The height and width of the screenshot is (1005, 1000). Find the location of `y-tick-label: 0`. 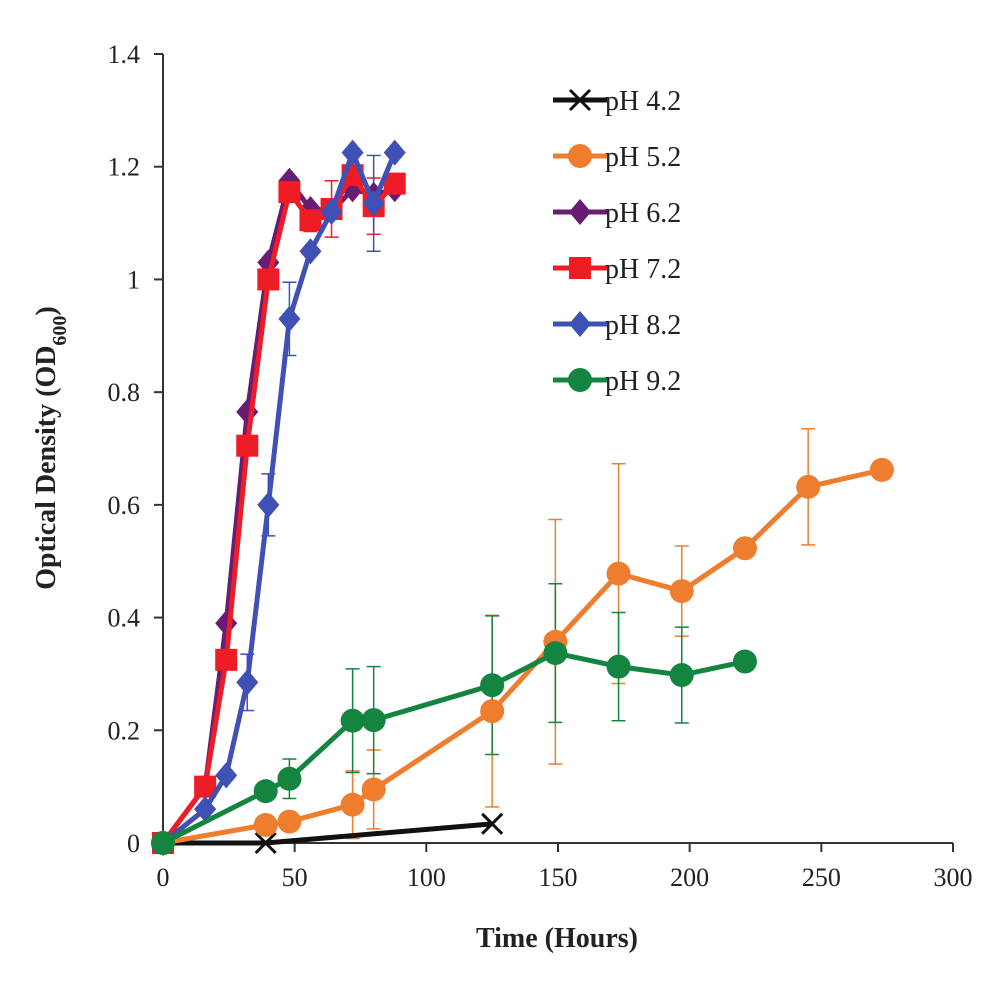

y-tick-label: 0 is located at coordinates (133, 843).